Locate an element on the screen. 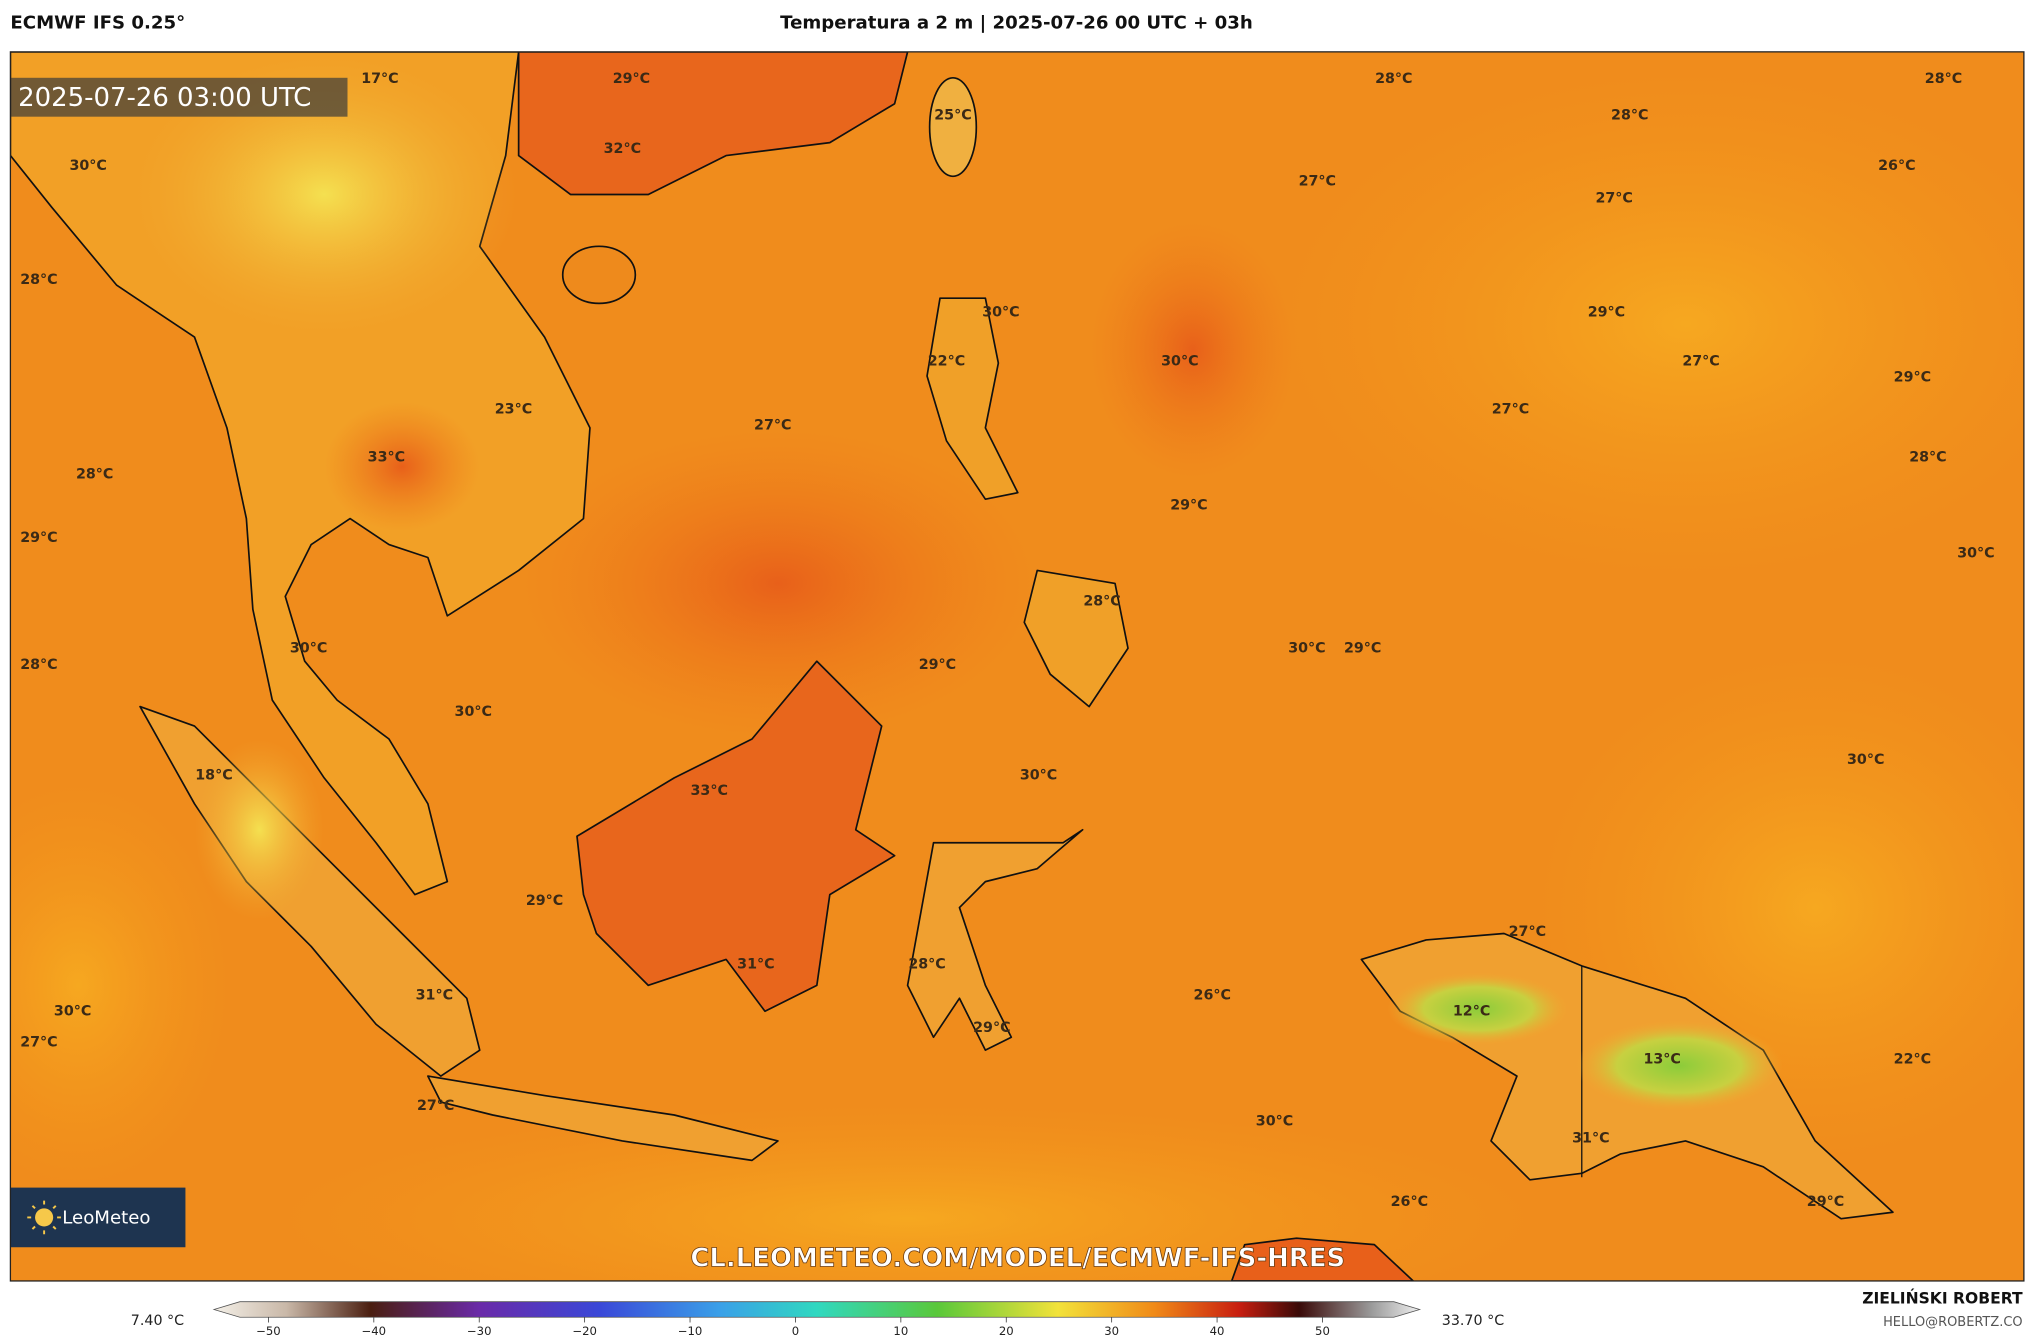 The height and width of the screenshot is (1338, 2033). colorbar is located at coordinates (817, 1309).